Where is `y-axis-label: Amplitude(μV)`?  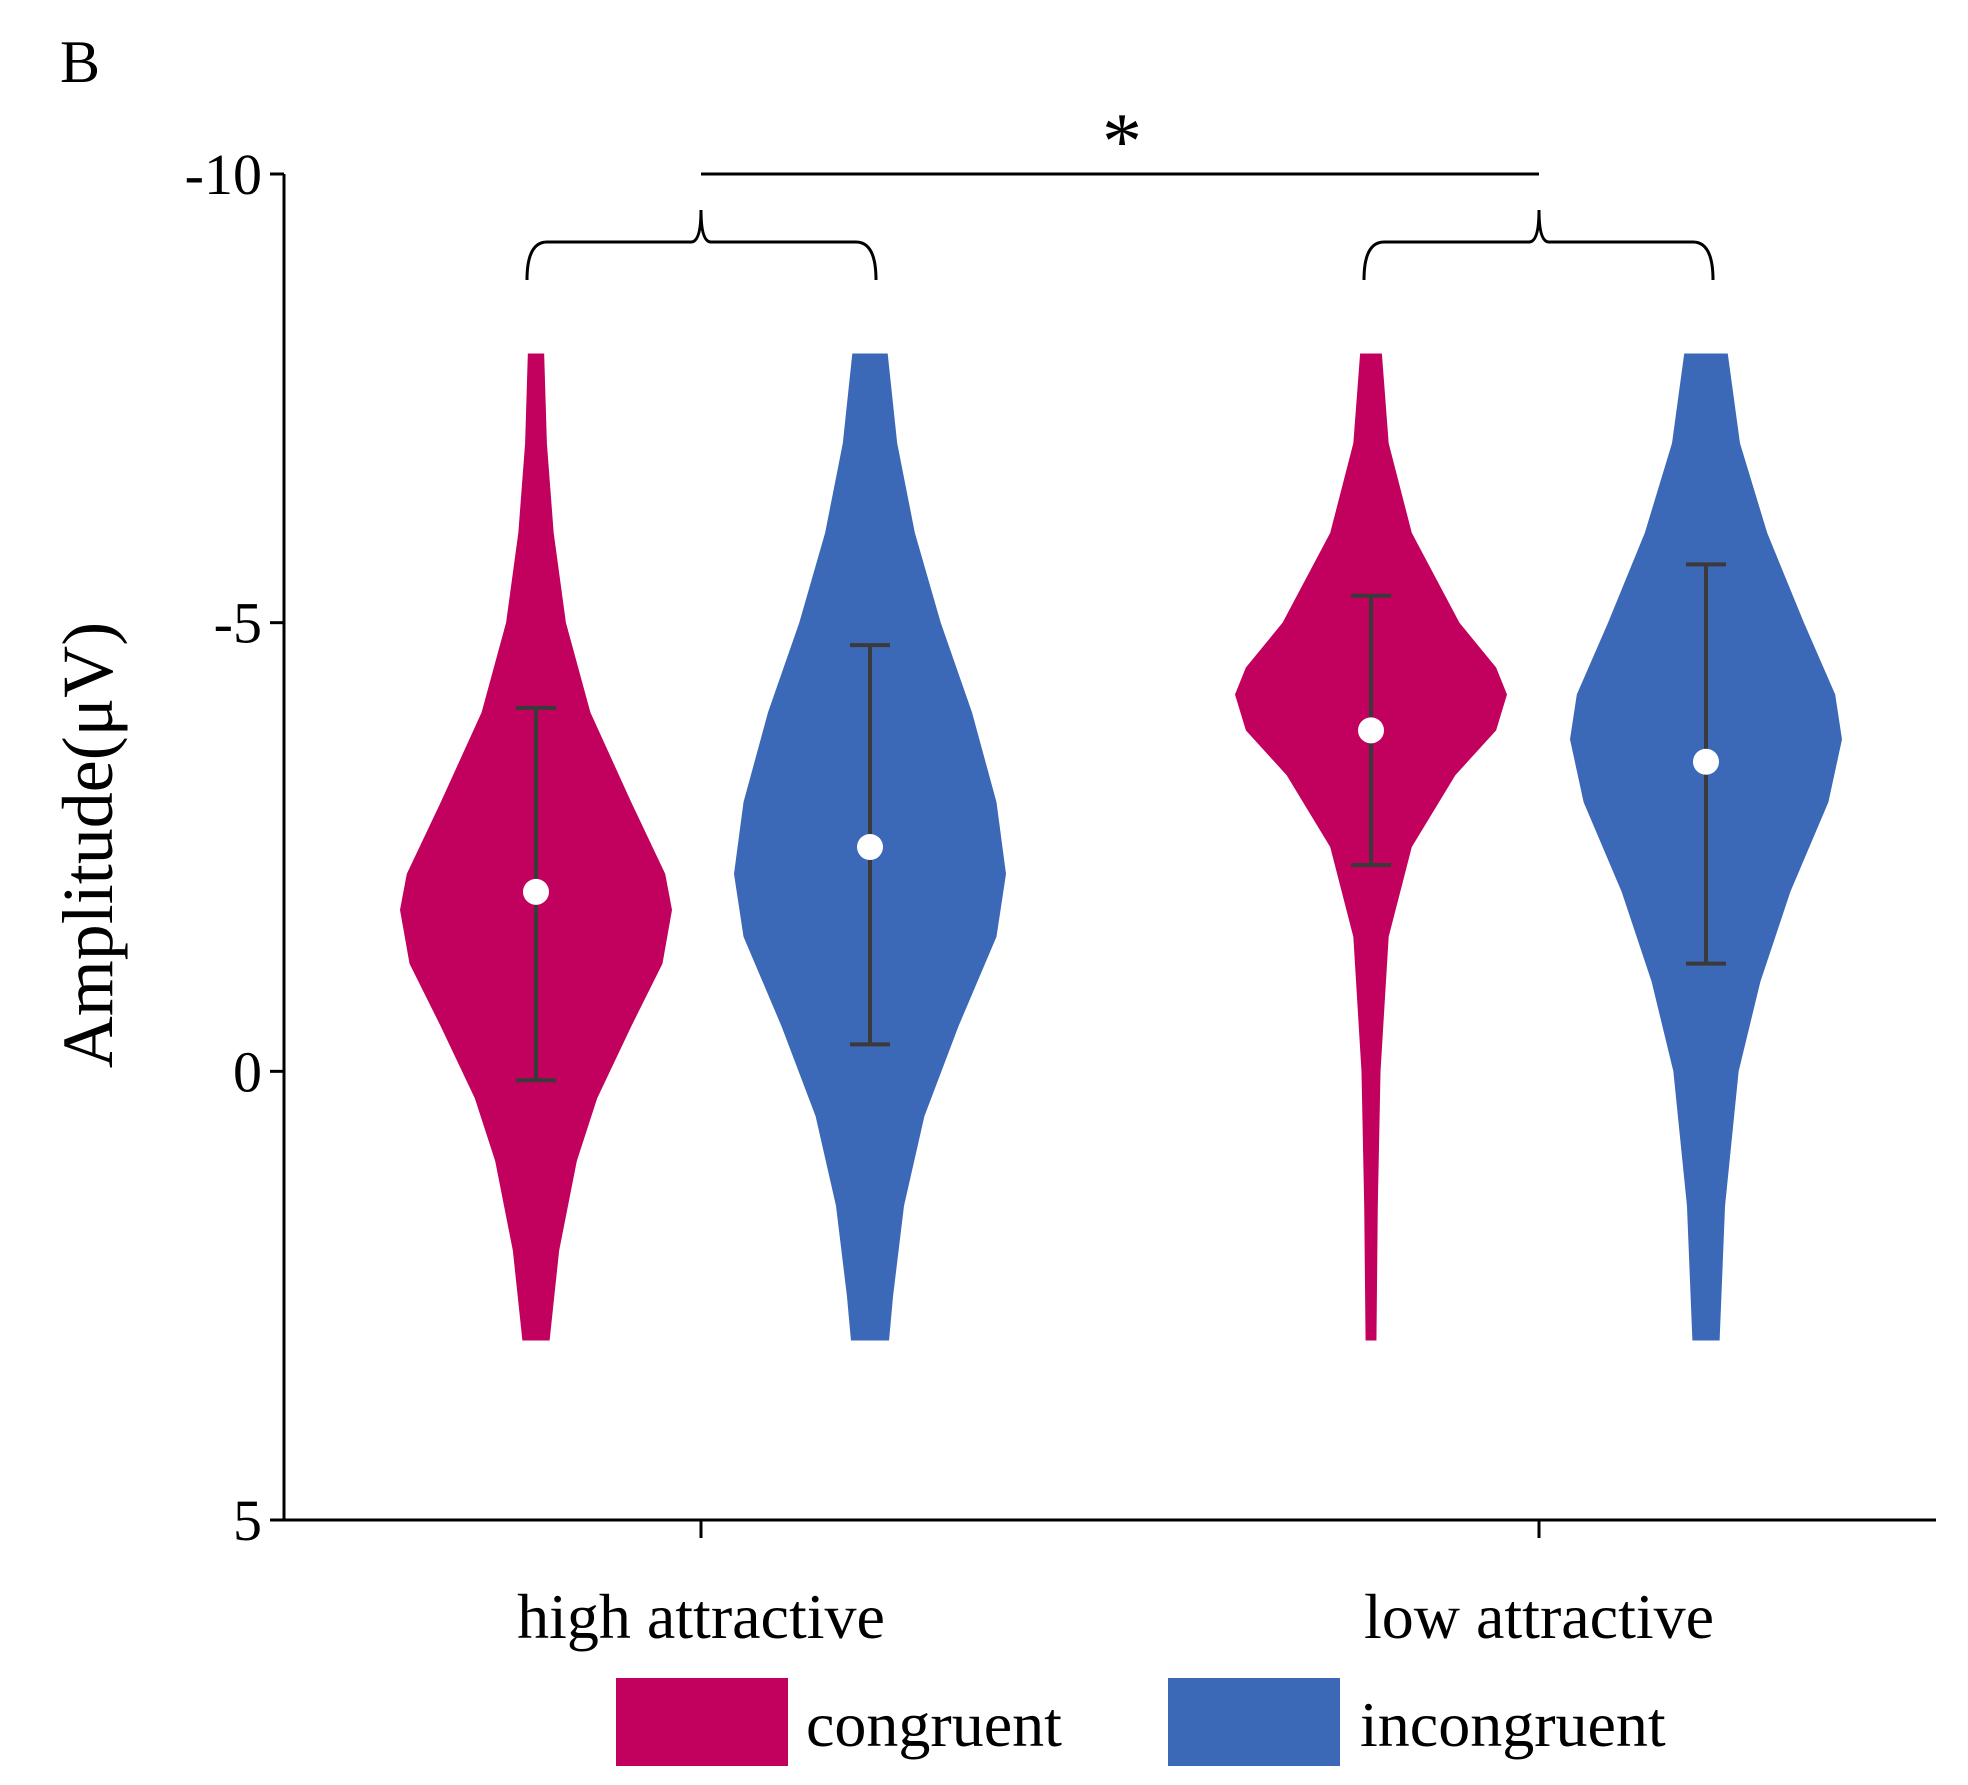
y-axis-label: Amplitude(μV) is located at coordinates (88, 845).